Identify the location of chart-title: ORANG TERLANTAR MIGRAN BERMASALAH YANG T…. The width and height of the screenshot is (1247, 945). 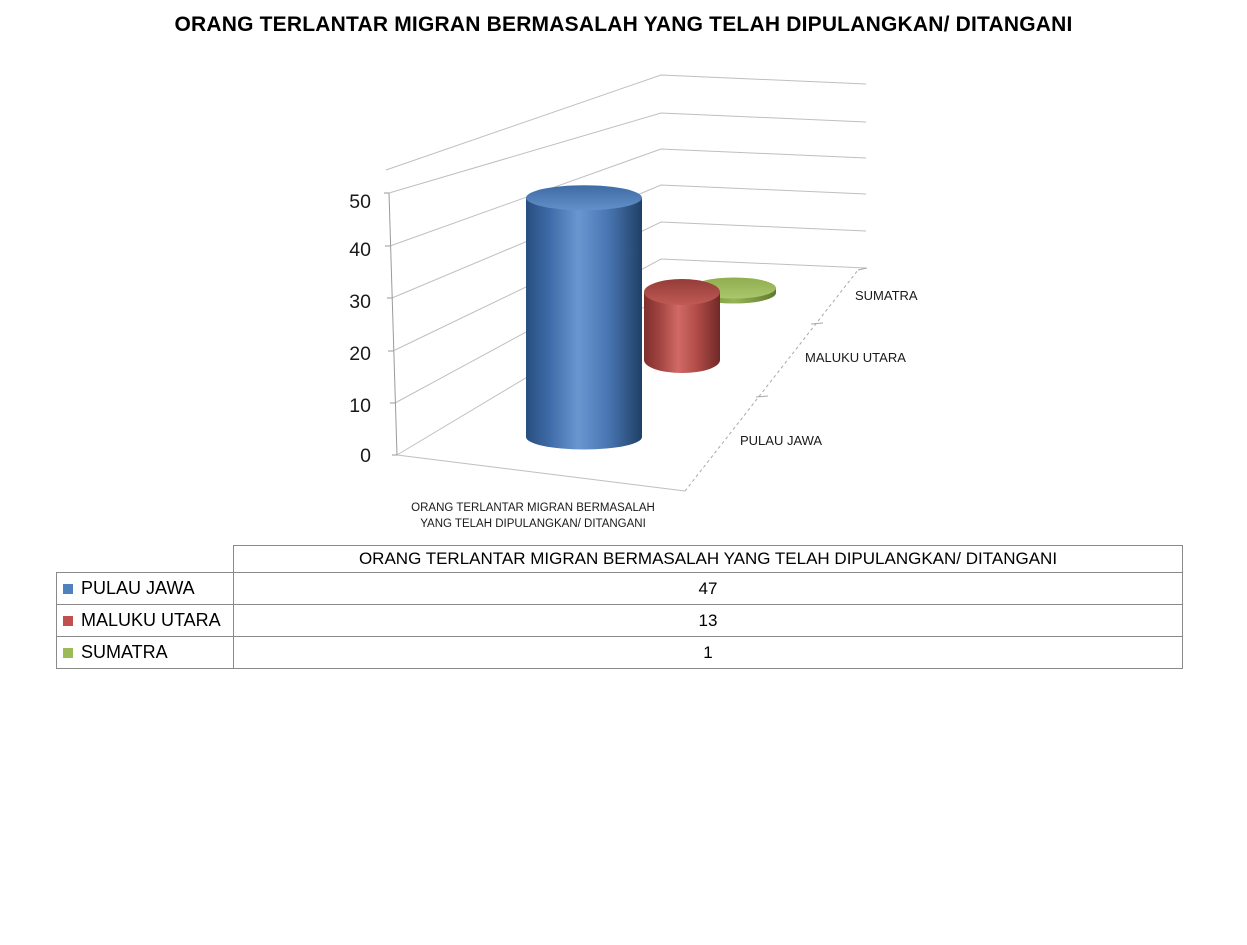
(623, 24).